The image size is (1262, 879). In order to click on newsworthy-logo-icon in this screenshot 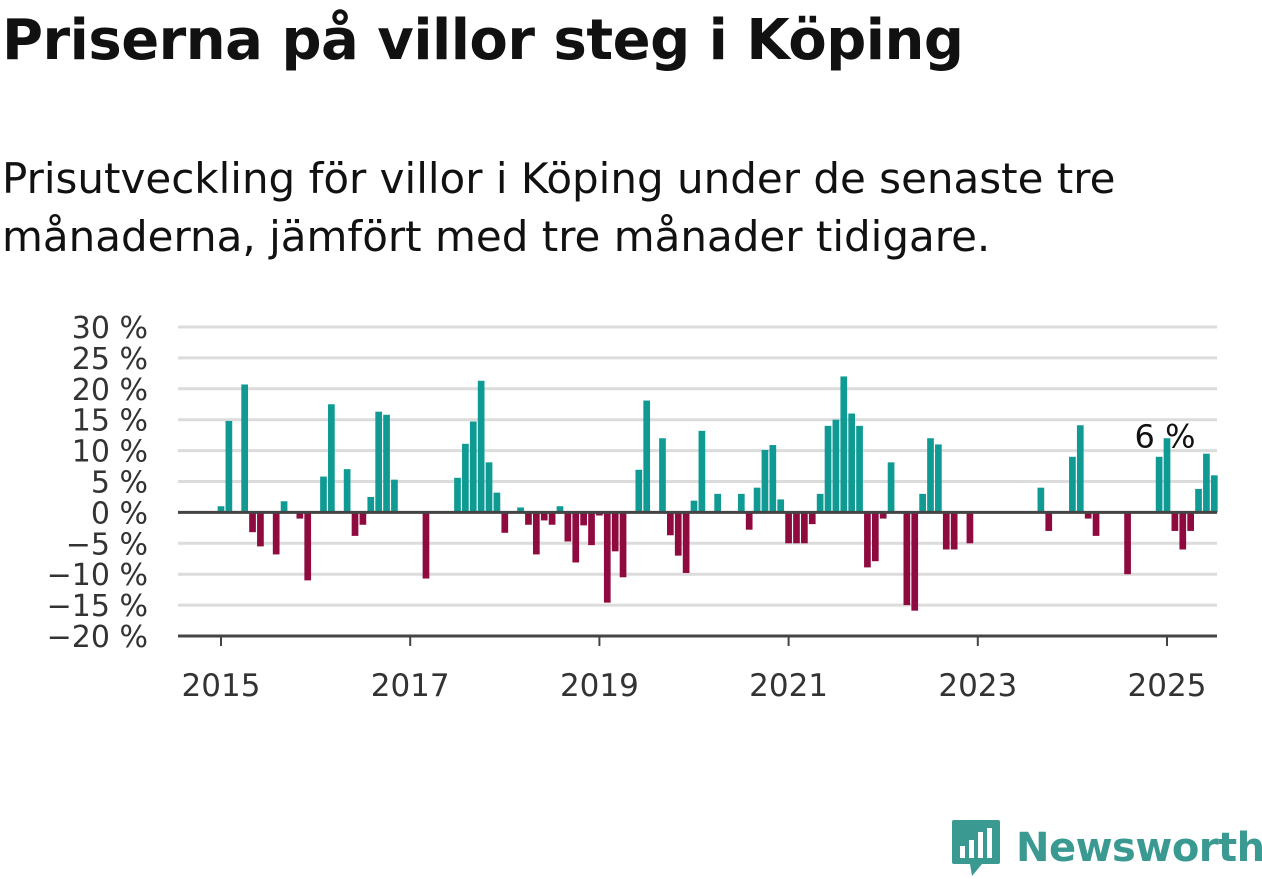, I will do `click(976, 848)`.